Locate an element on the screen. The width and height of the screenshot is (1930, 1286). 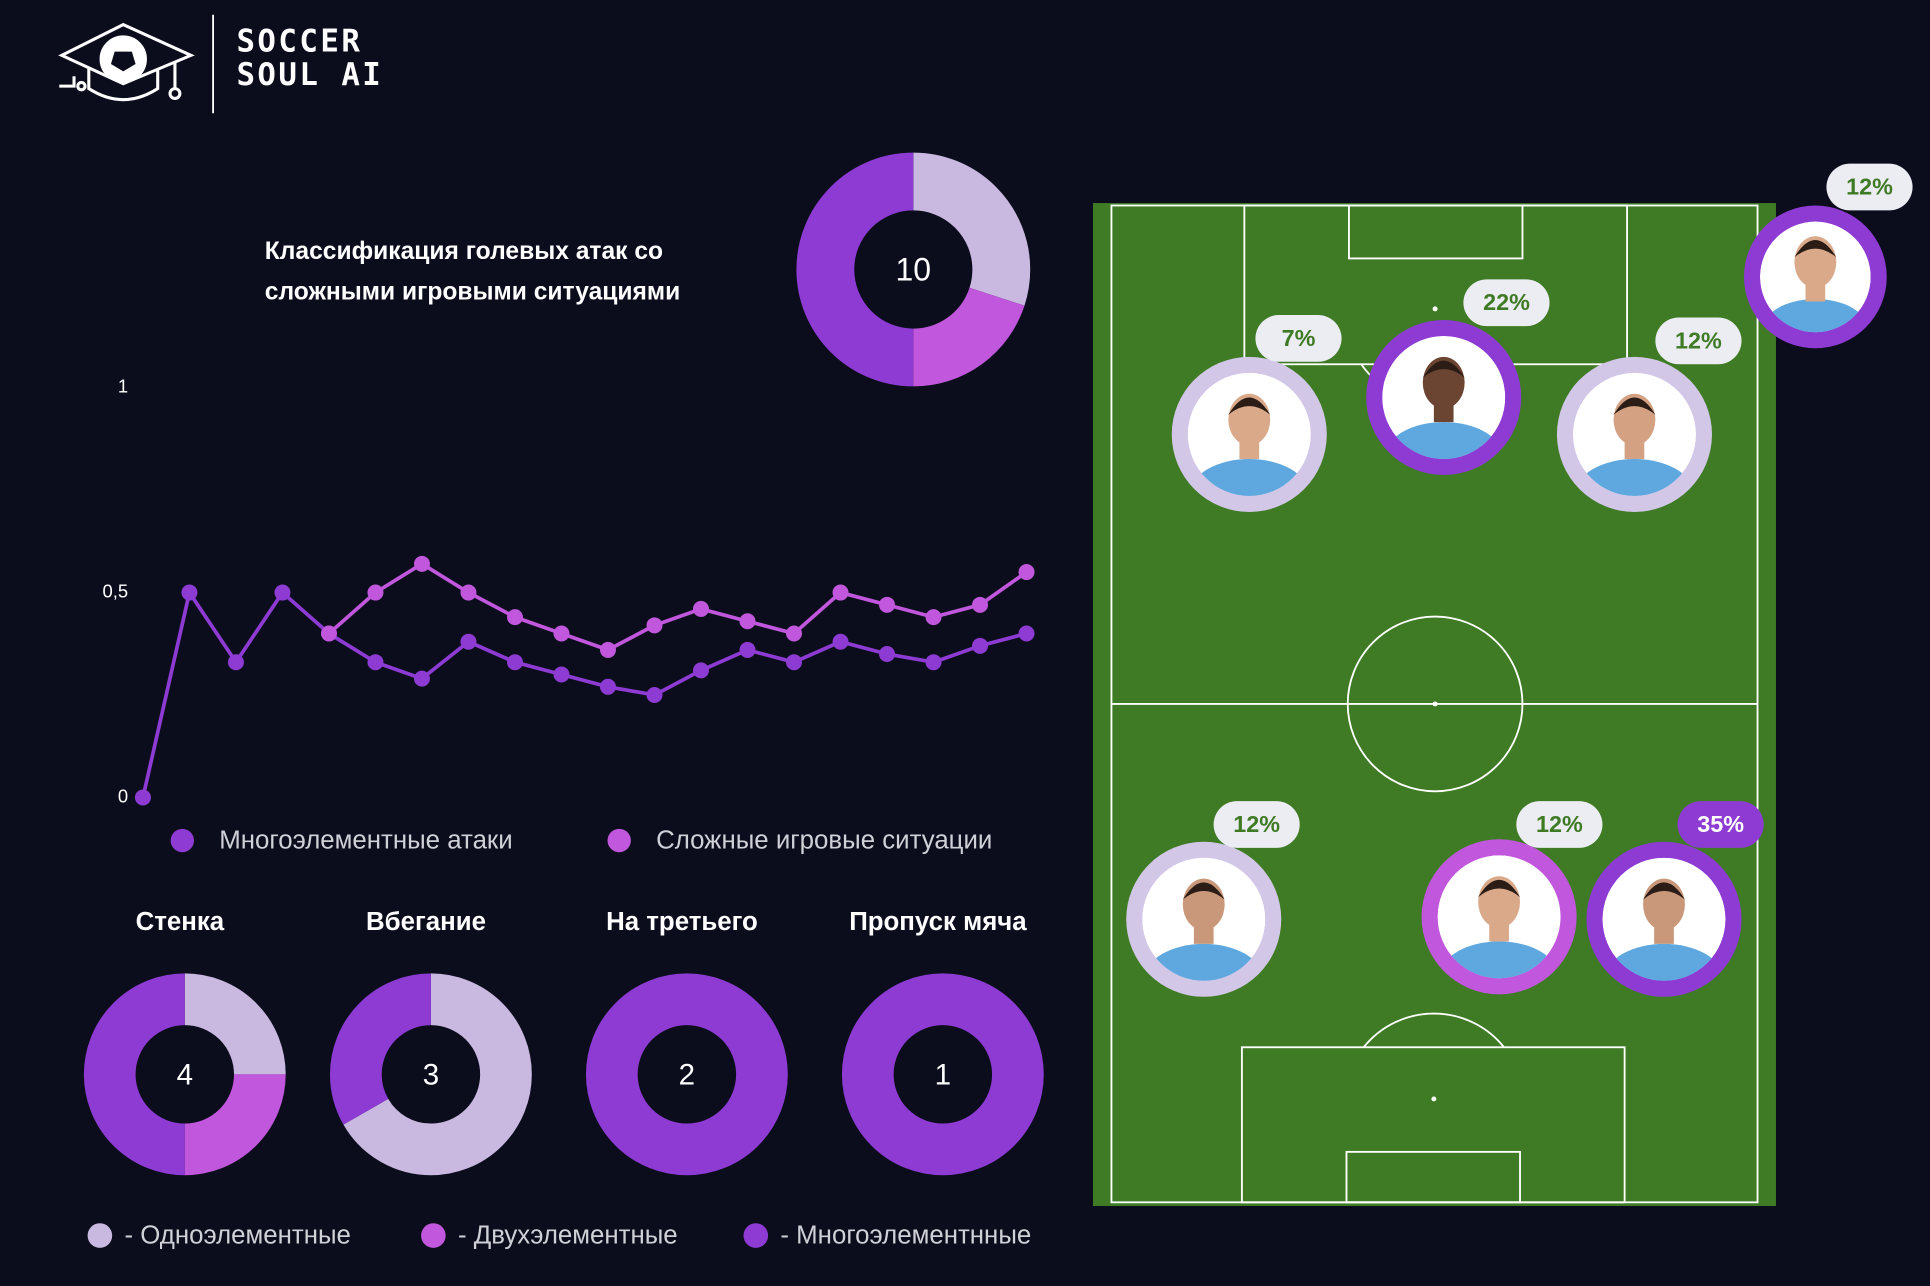
player: 35% is located at coordinates (1675, 899).